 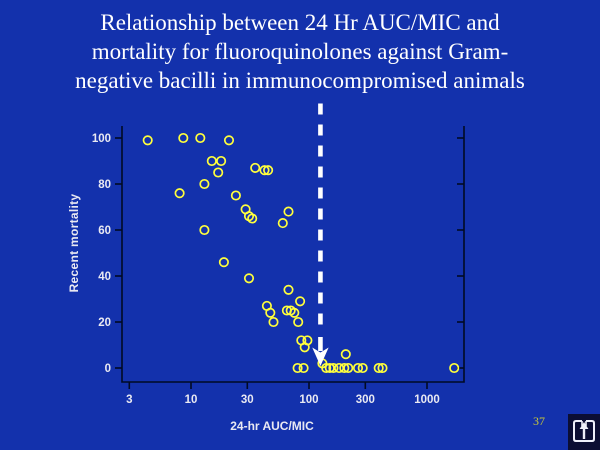 What do you see at coordinates (104, 231) in the screenshot?
I see `y-tick-label: 60` at bounding box center [104, 231].